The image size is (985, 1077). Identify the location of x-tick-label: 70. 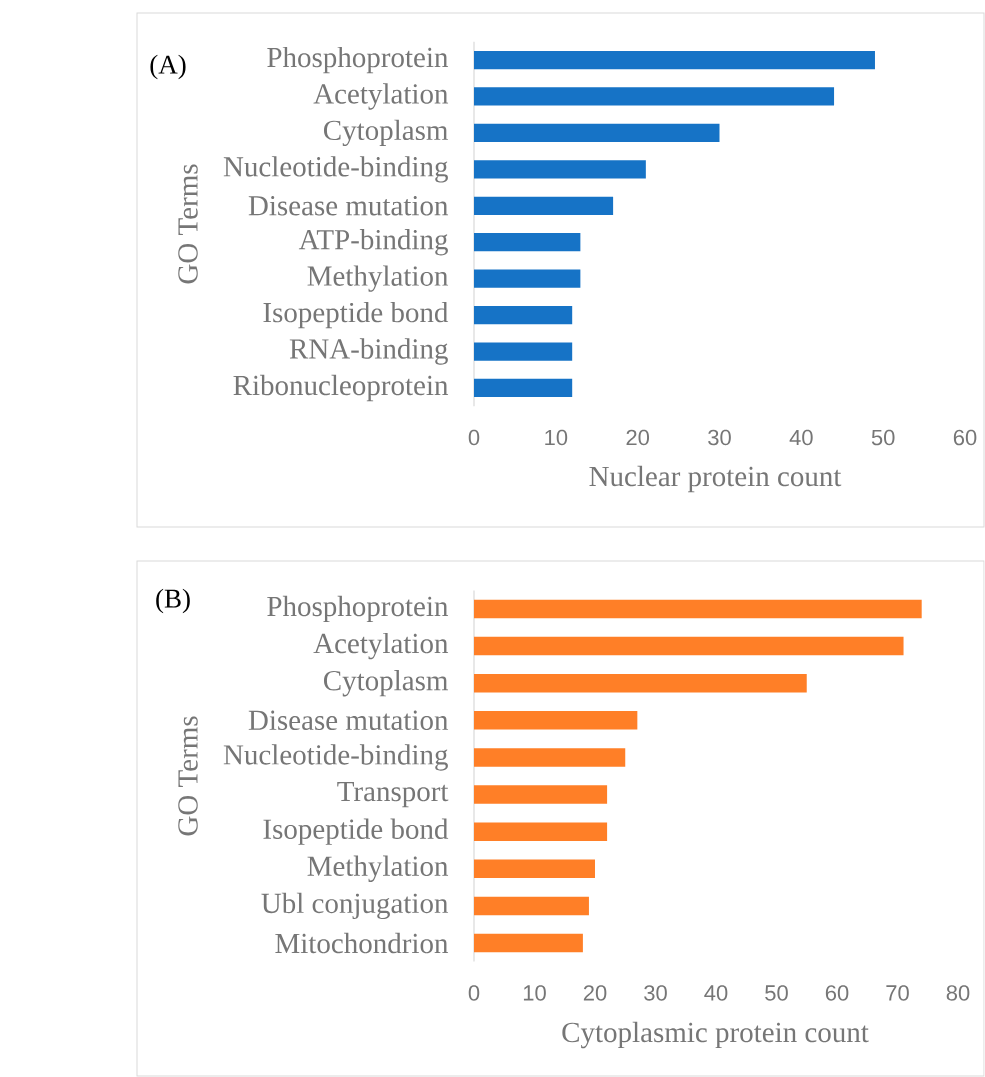
(897, 993).